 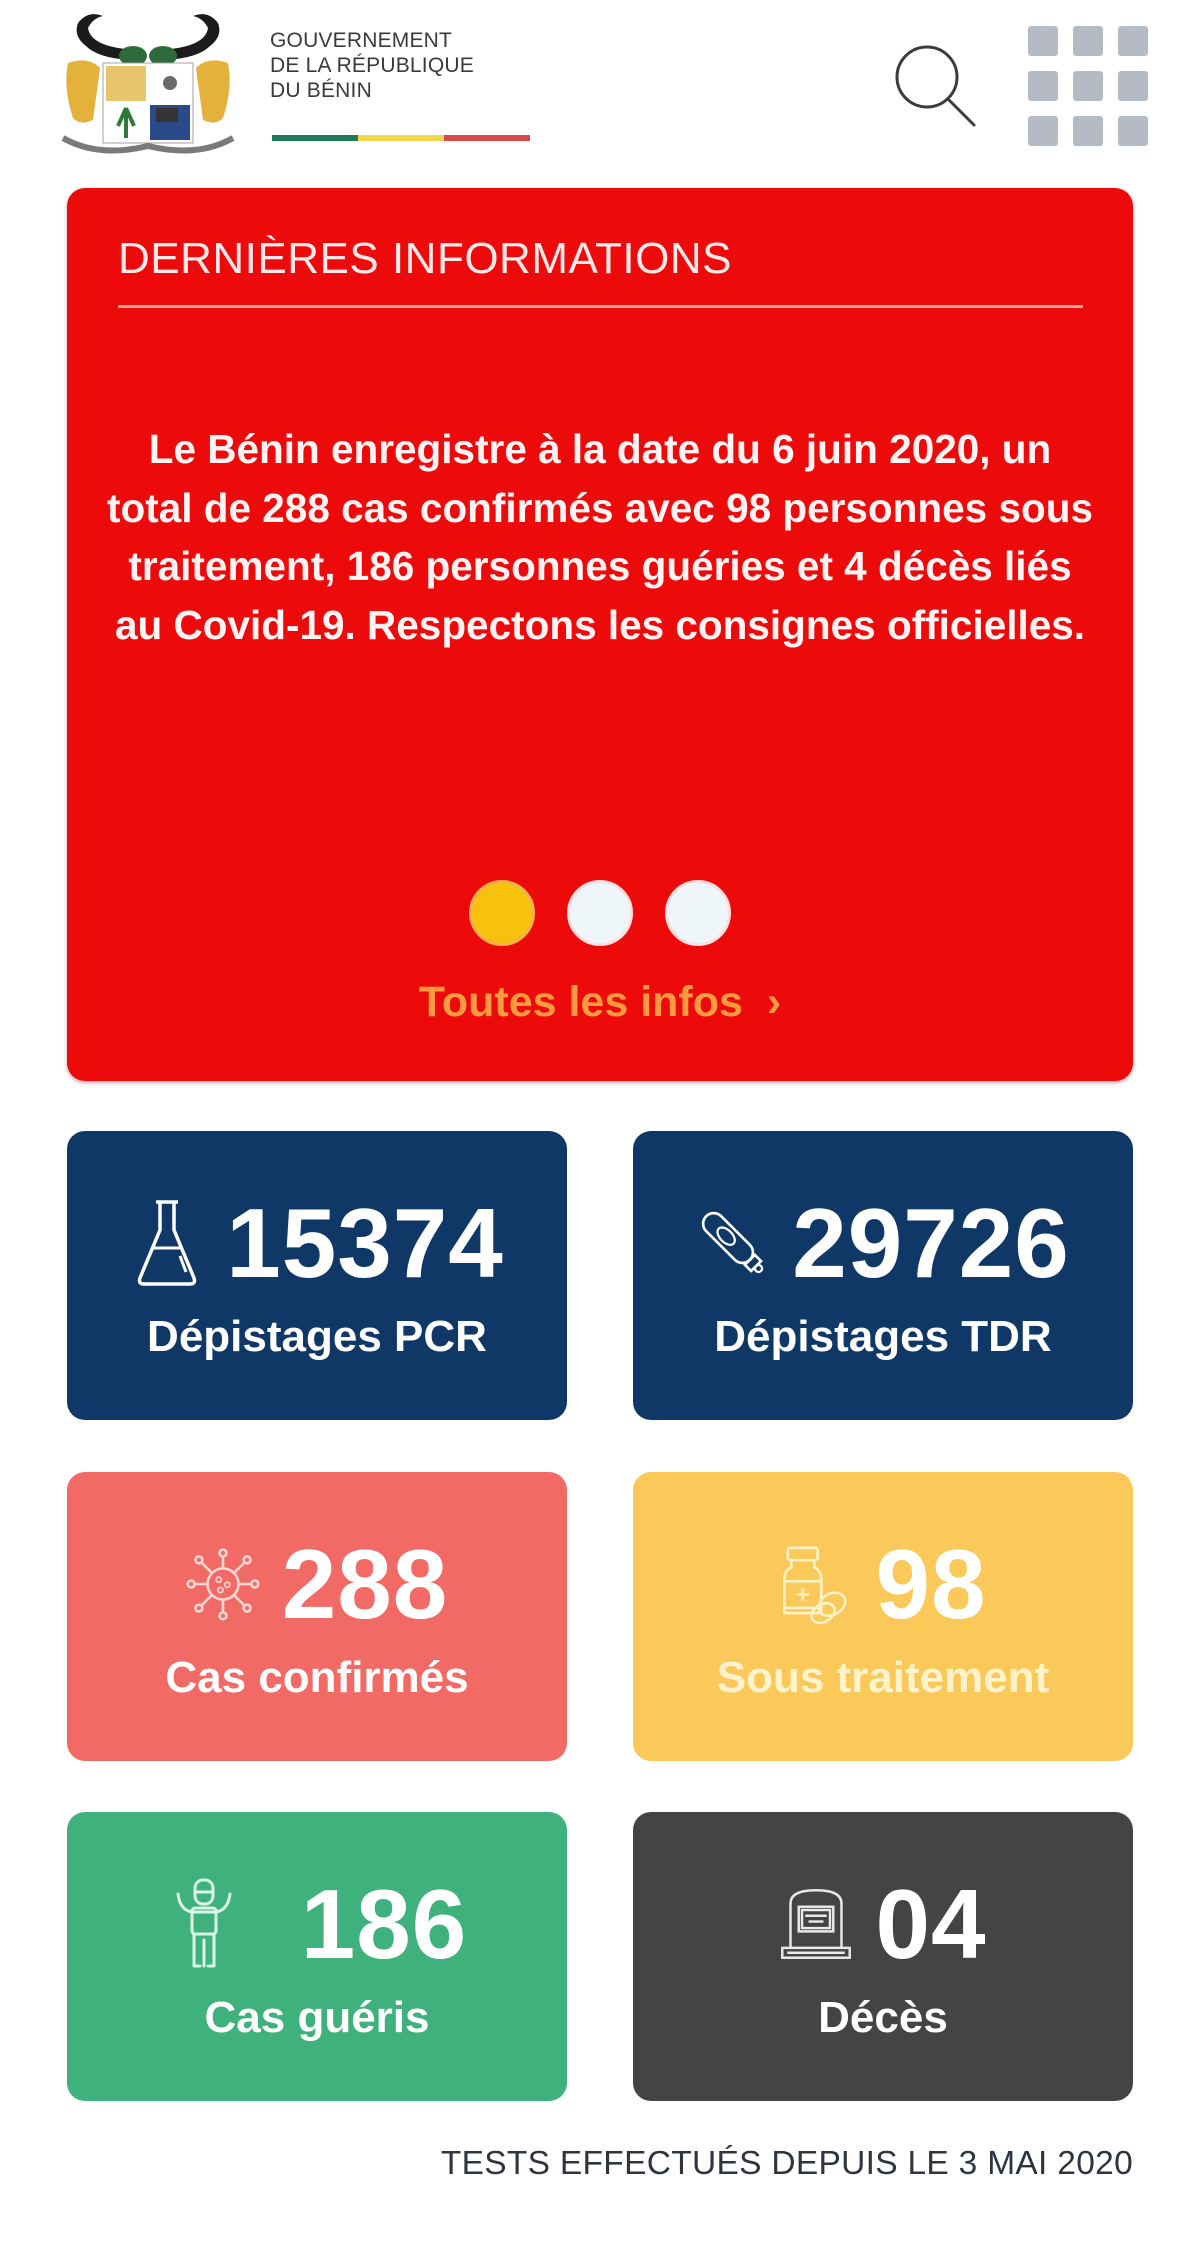 I want to click on government-title-line-1: GOUVERNEMENT, so click(x=361, y=40).